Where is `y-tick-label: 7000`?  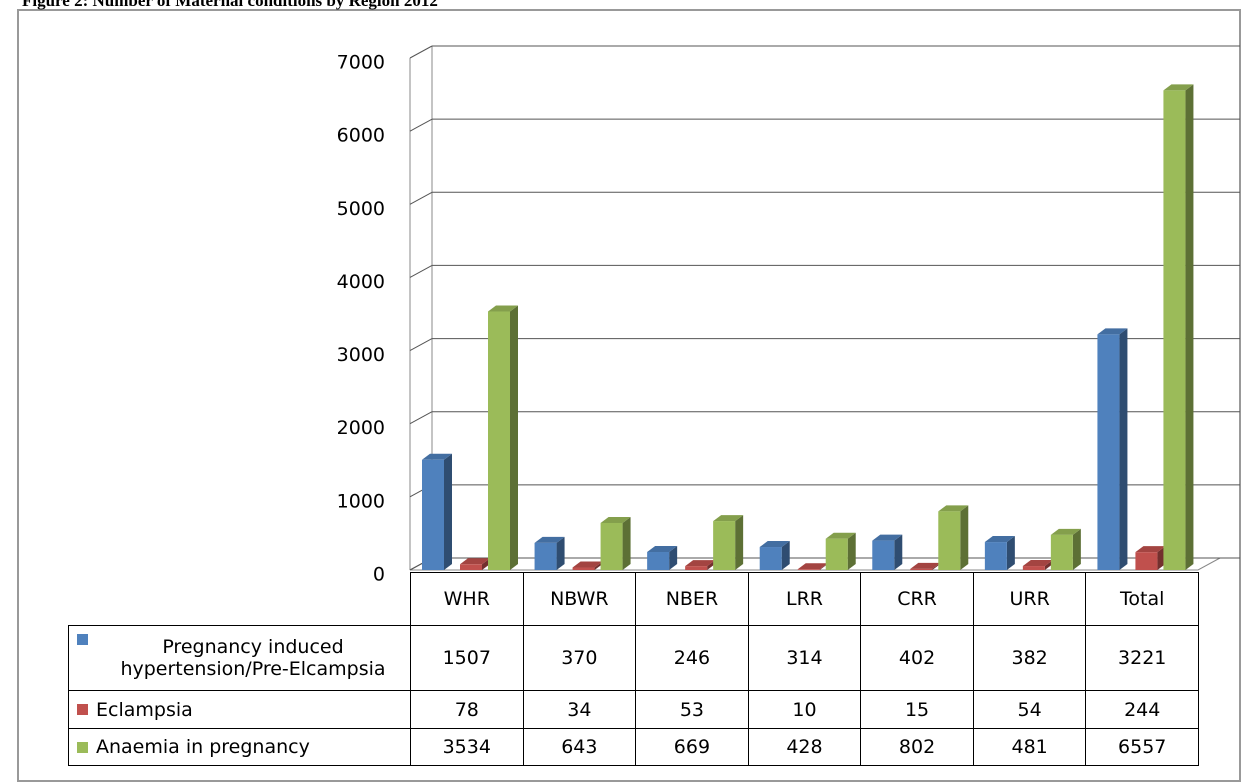 y-tick-label: 7000 is located at coordinates (361, 63).